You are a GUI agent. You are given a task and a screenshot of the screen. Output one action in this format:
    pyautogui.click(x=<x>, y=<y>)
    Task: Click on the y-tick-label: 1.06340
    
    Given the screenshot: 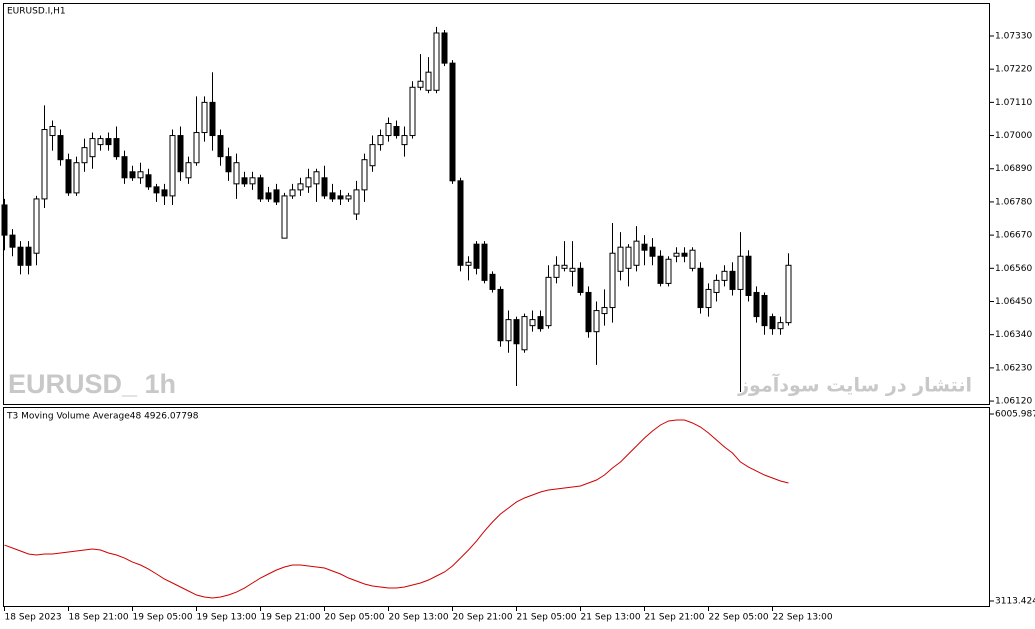 What is the action you would take?
    pyautogui.click(x=1013, y=335)
    